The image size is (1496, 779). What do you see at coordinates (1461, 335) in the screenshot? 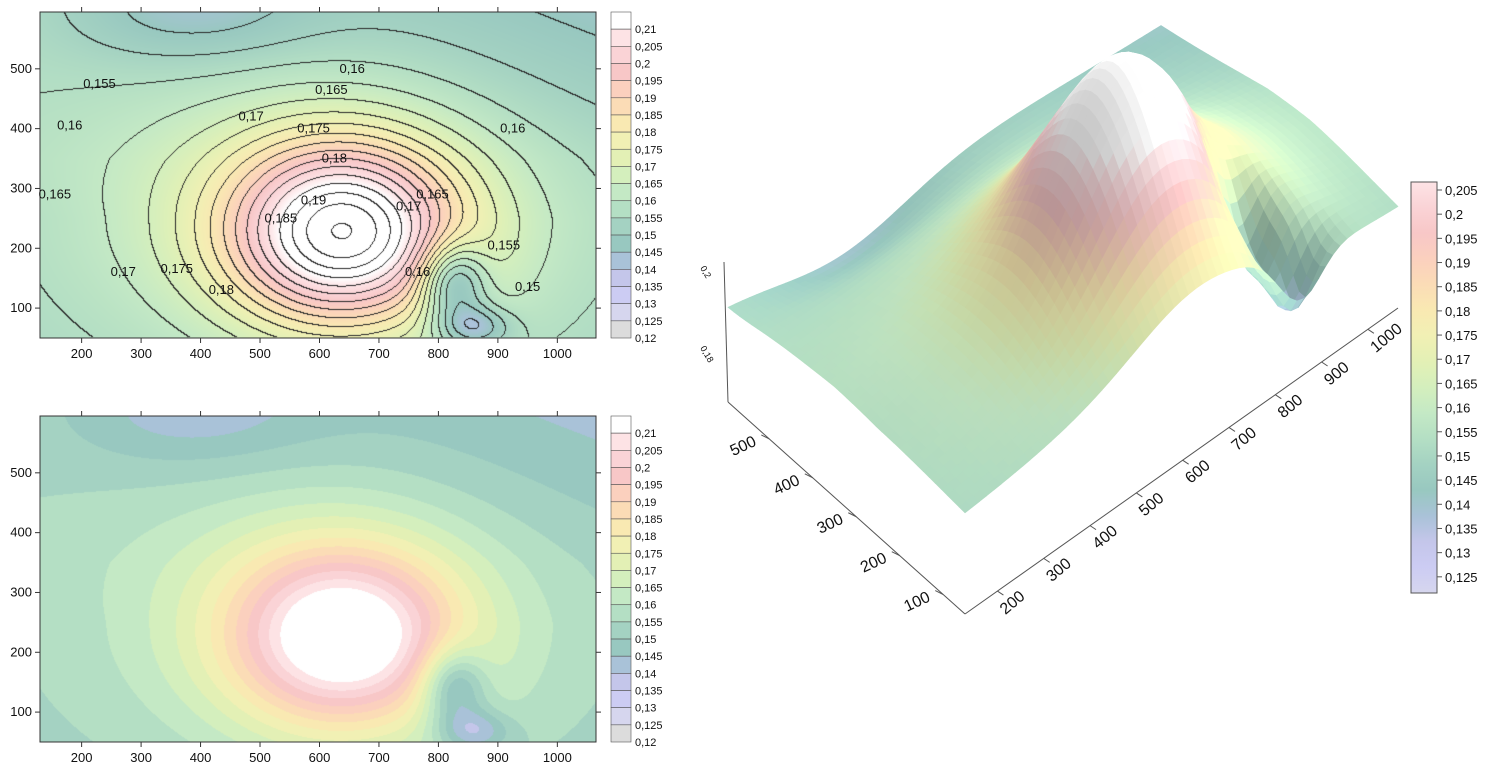
I see `legend-label: 0,175` at bounding box center [1461, 335].